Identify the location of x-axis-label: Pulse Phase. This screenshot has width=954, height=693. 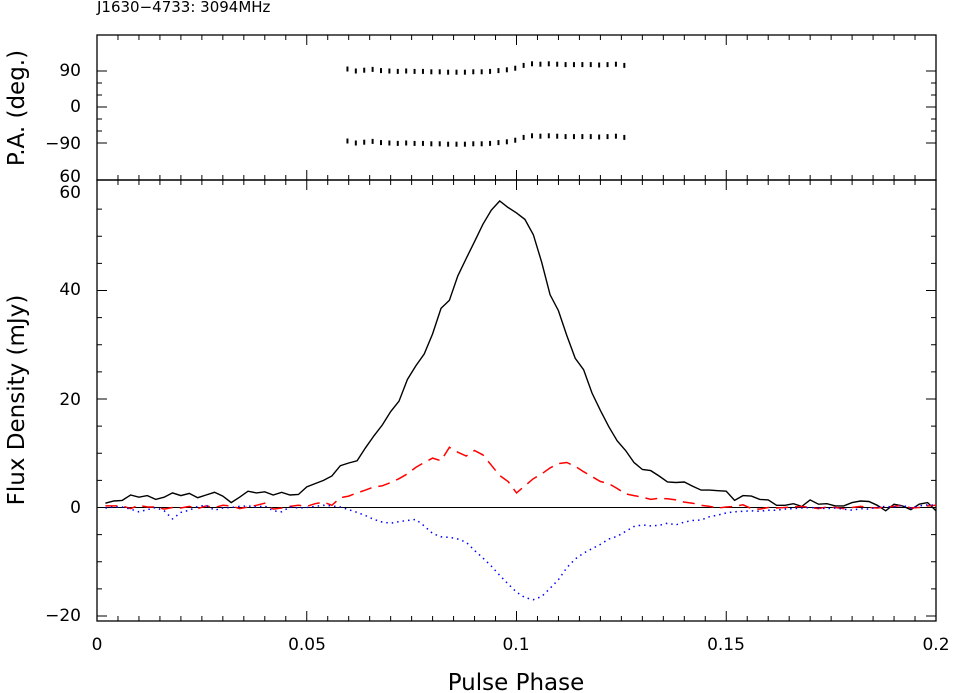
(516, 681).